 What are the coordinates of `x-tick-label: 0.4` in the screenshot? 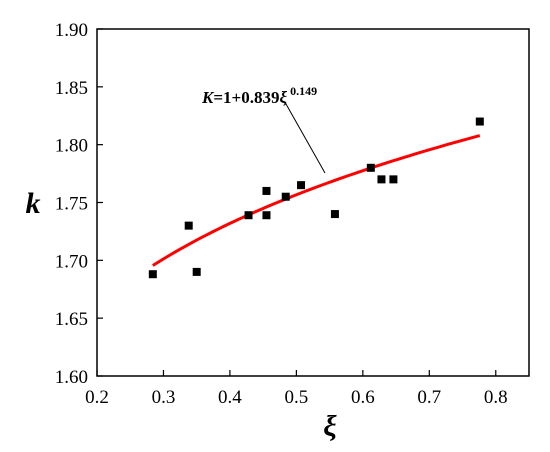 It's located at (230, 397).